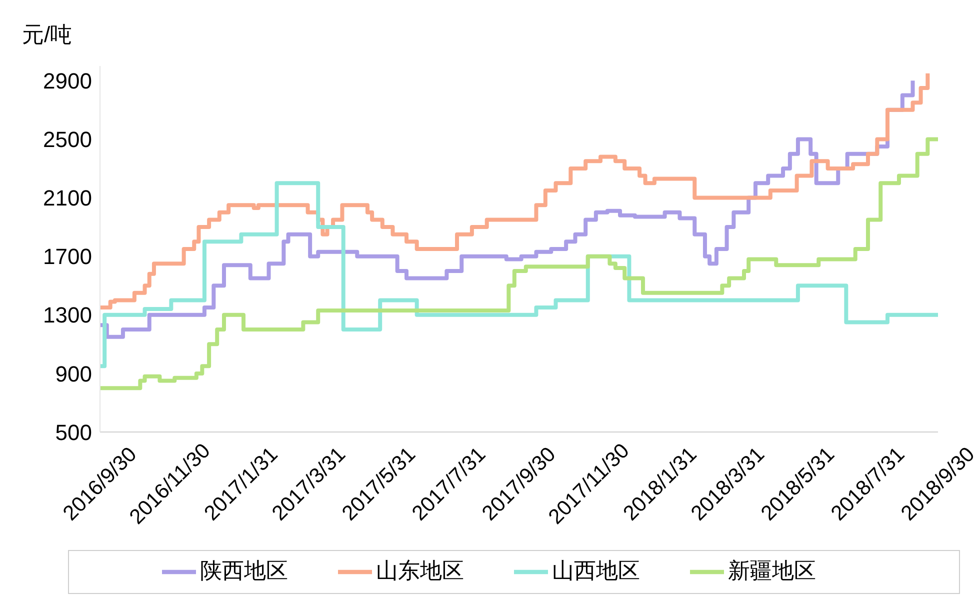 The width and height of the screenshot is (979, 603). Describe the element at coordinates (47, 35) in the screenshot. I see `y-axis-title: 元/吨` at that location.